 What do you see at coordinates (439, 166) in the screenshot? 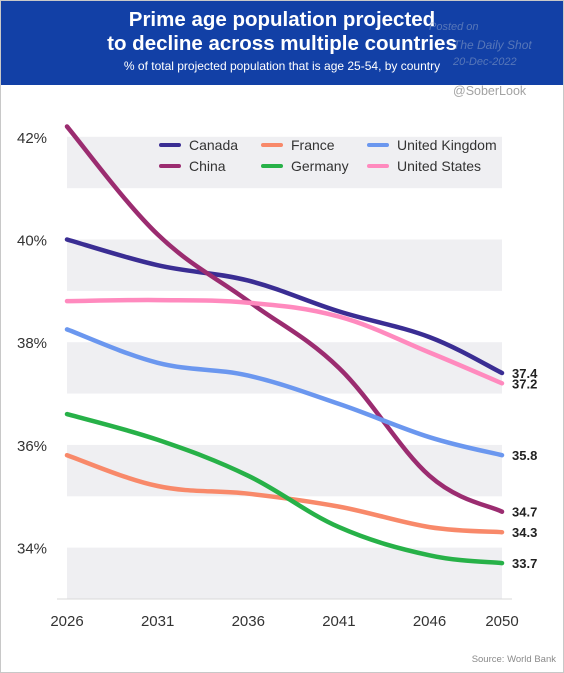
I see `legend-label-united-states: United States` at bounding box center [439, 166].